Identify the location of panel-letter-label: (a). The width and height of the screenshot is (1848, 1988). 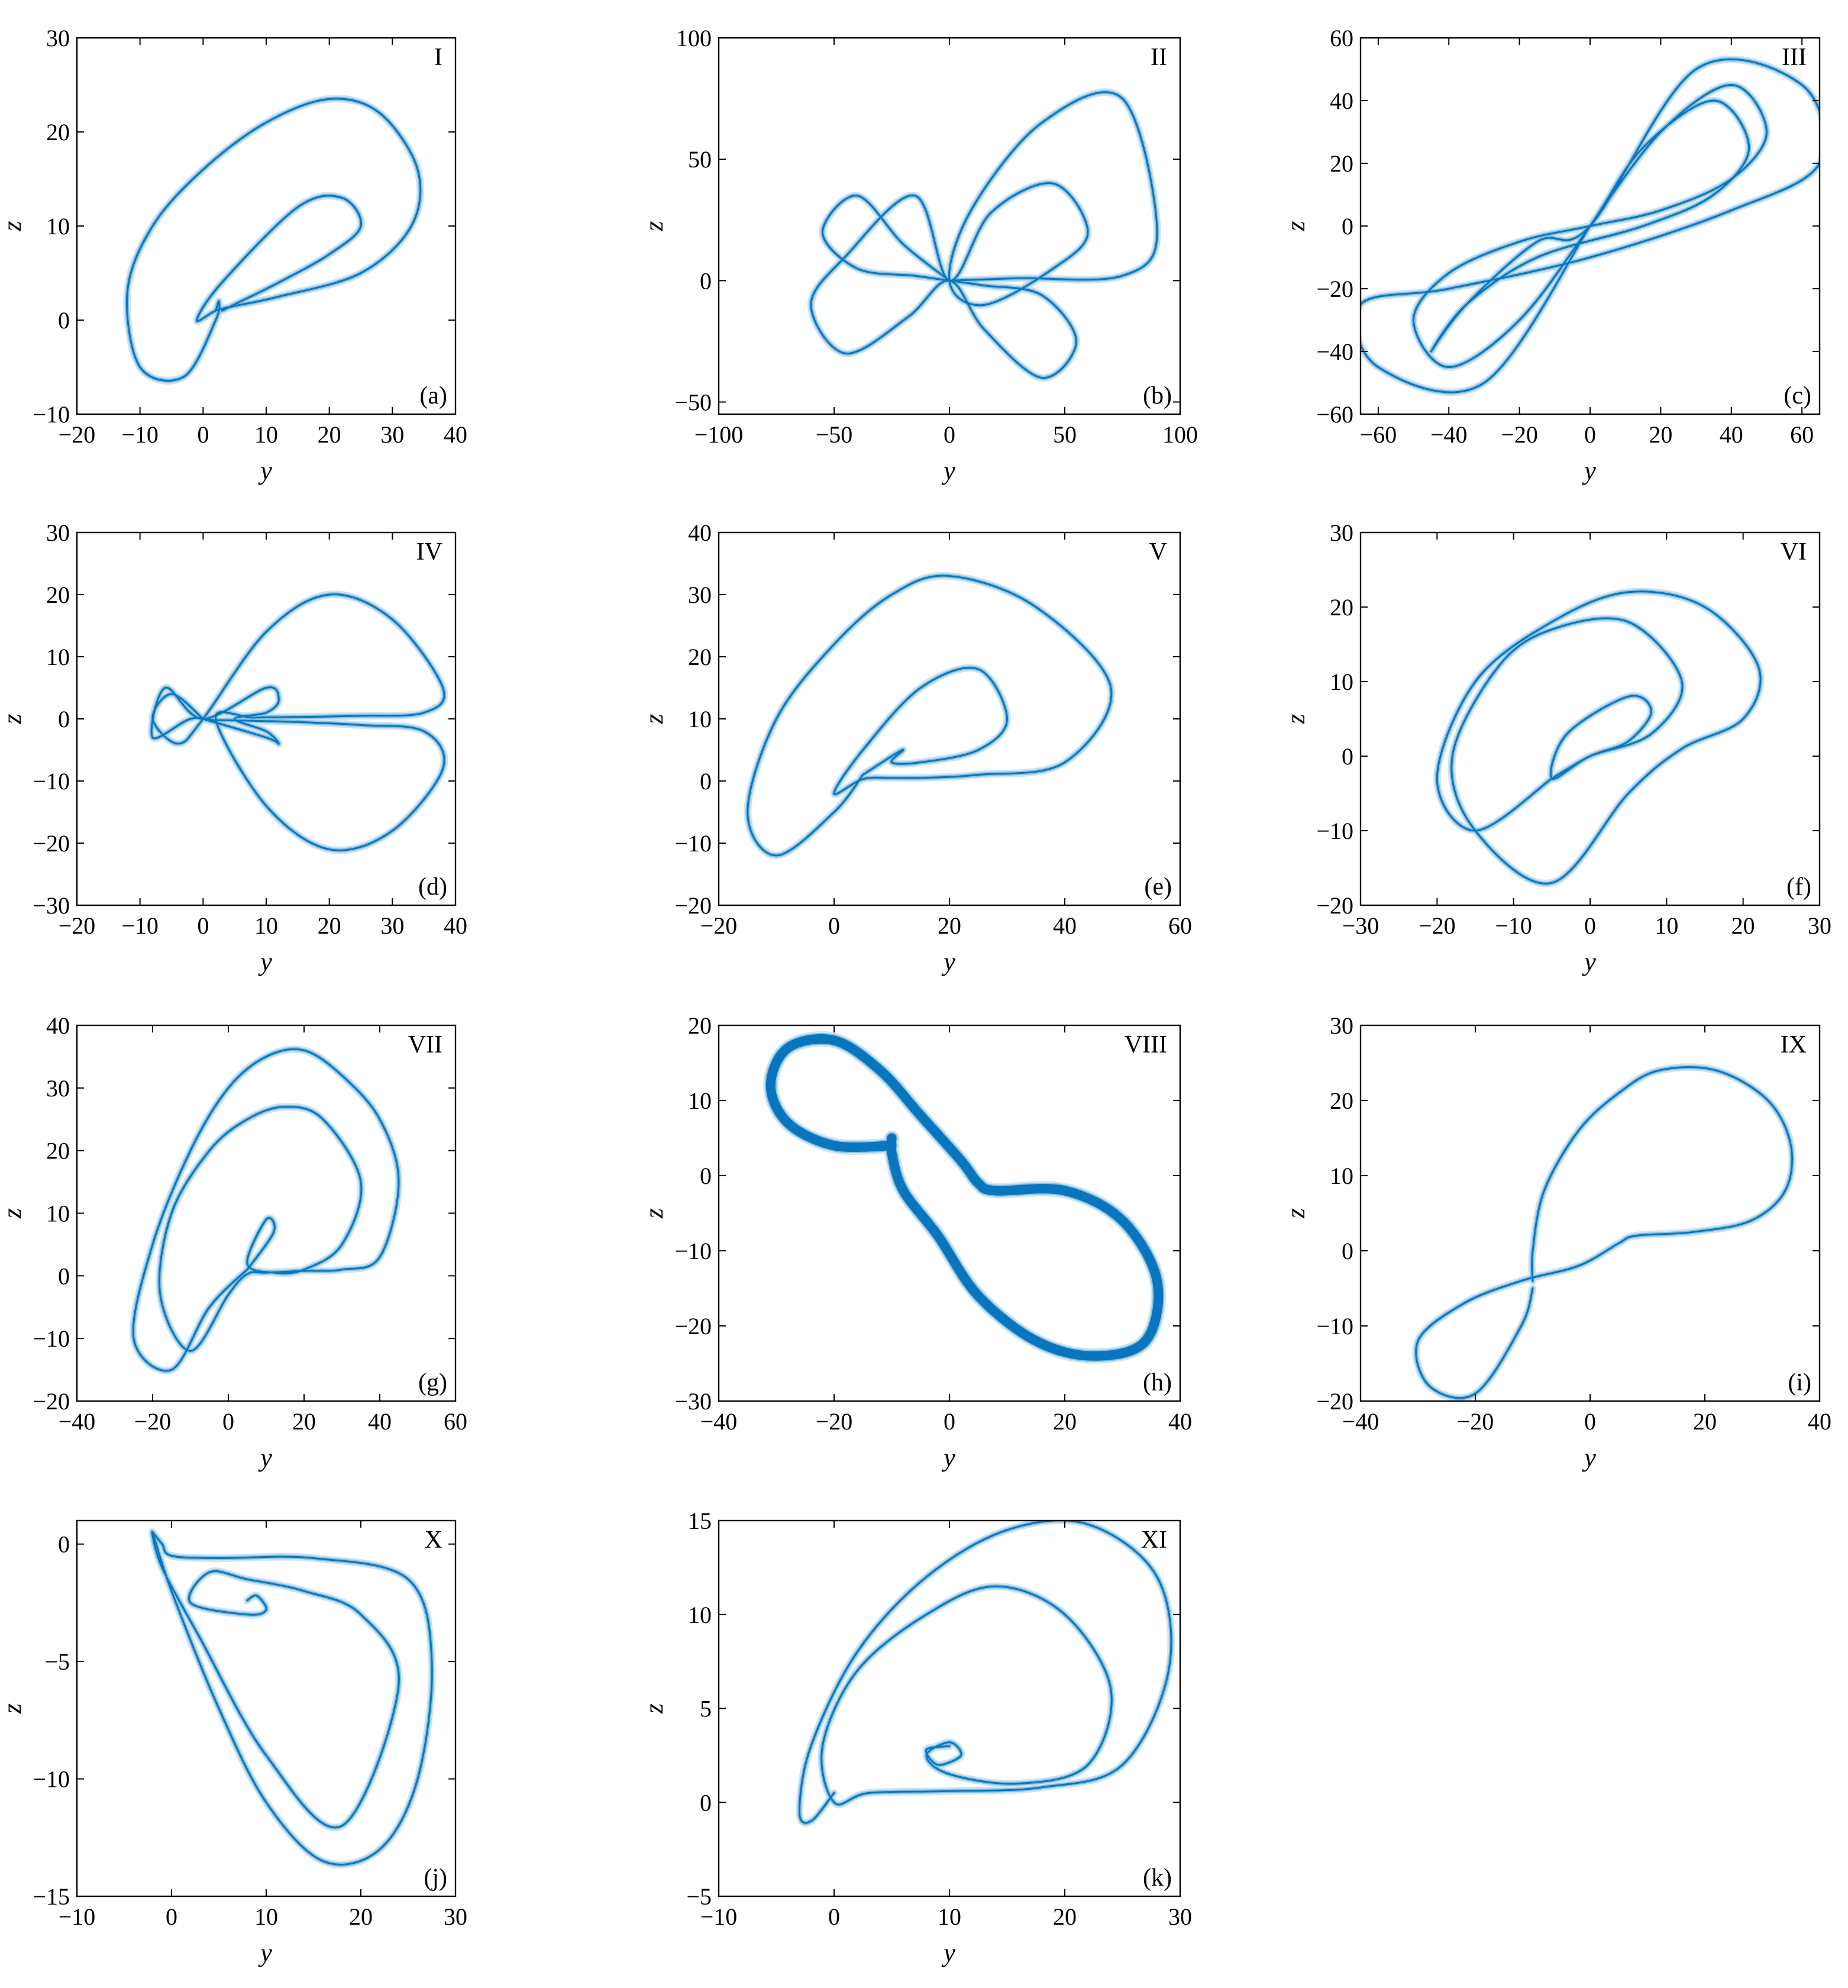
(433, 395).